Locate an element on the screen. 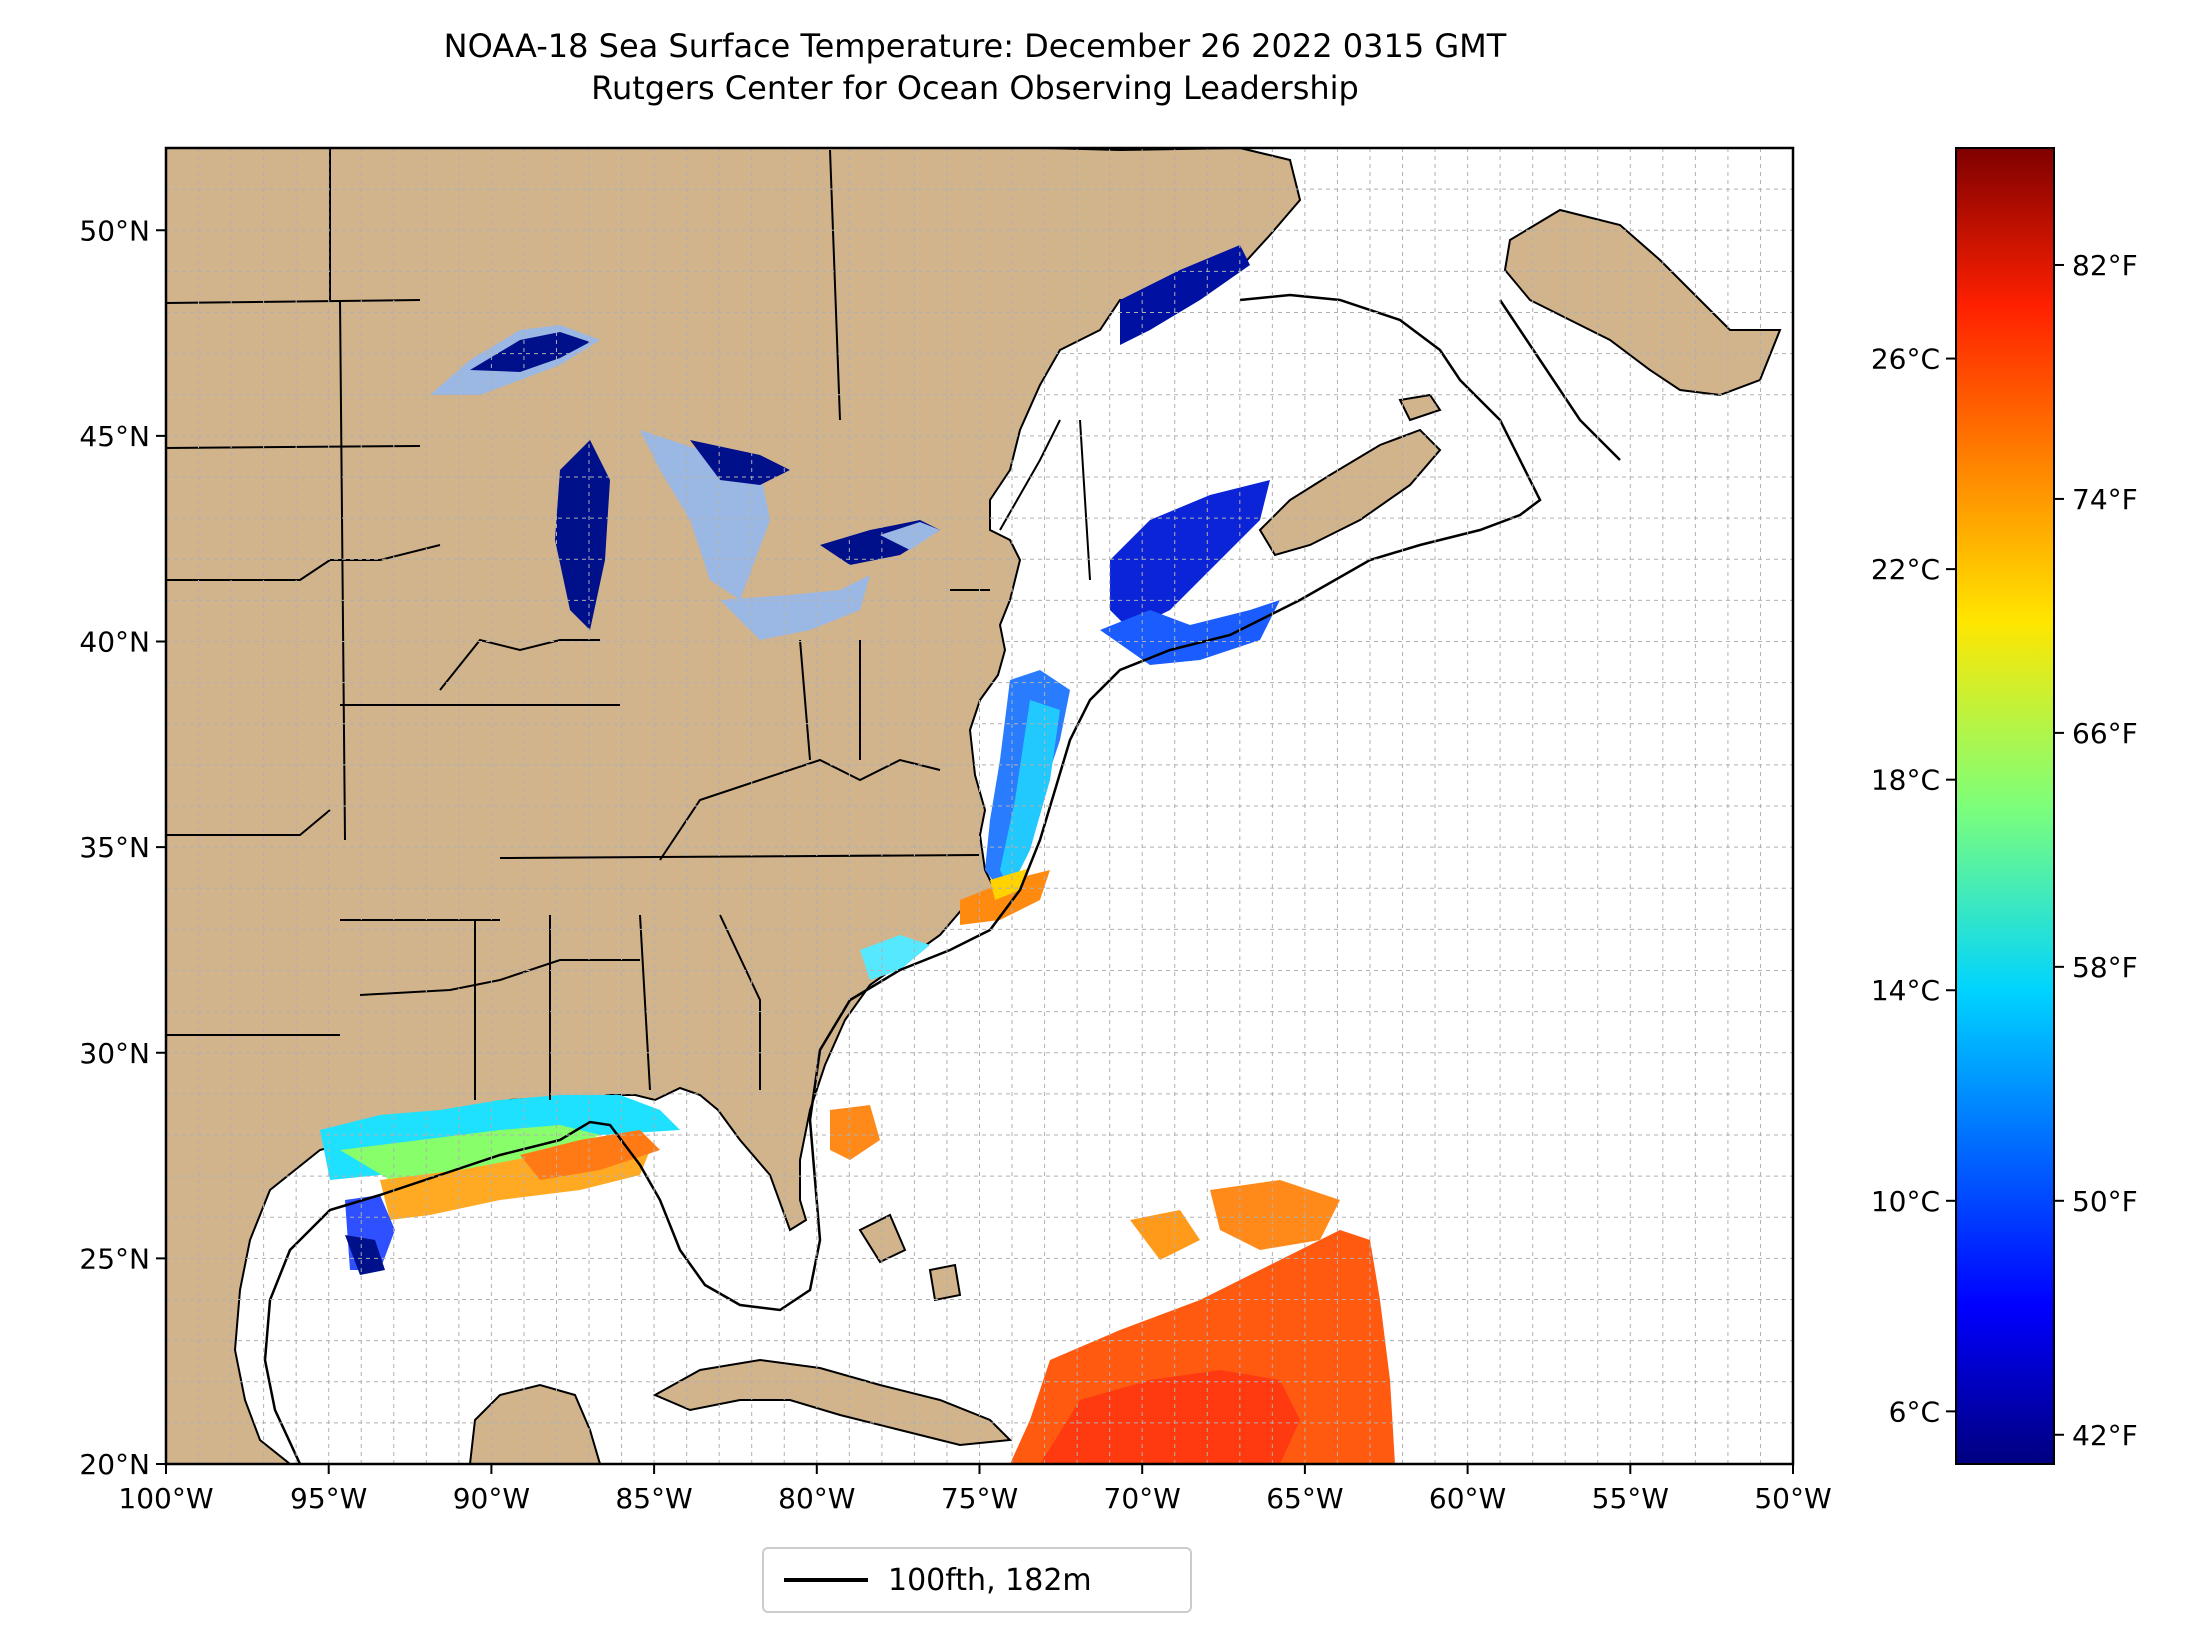 The image size is (2201, 1647). celsius-tick-label: 14°C is located at coordinates (1905, 990).